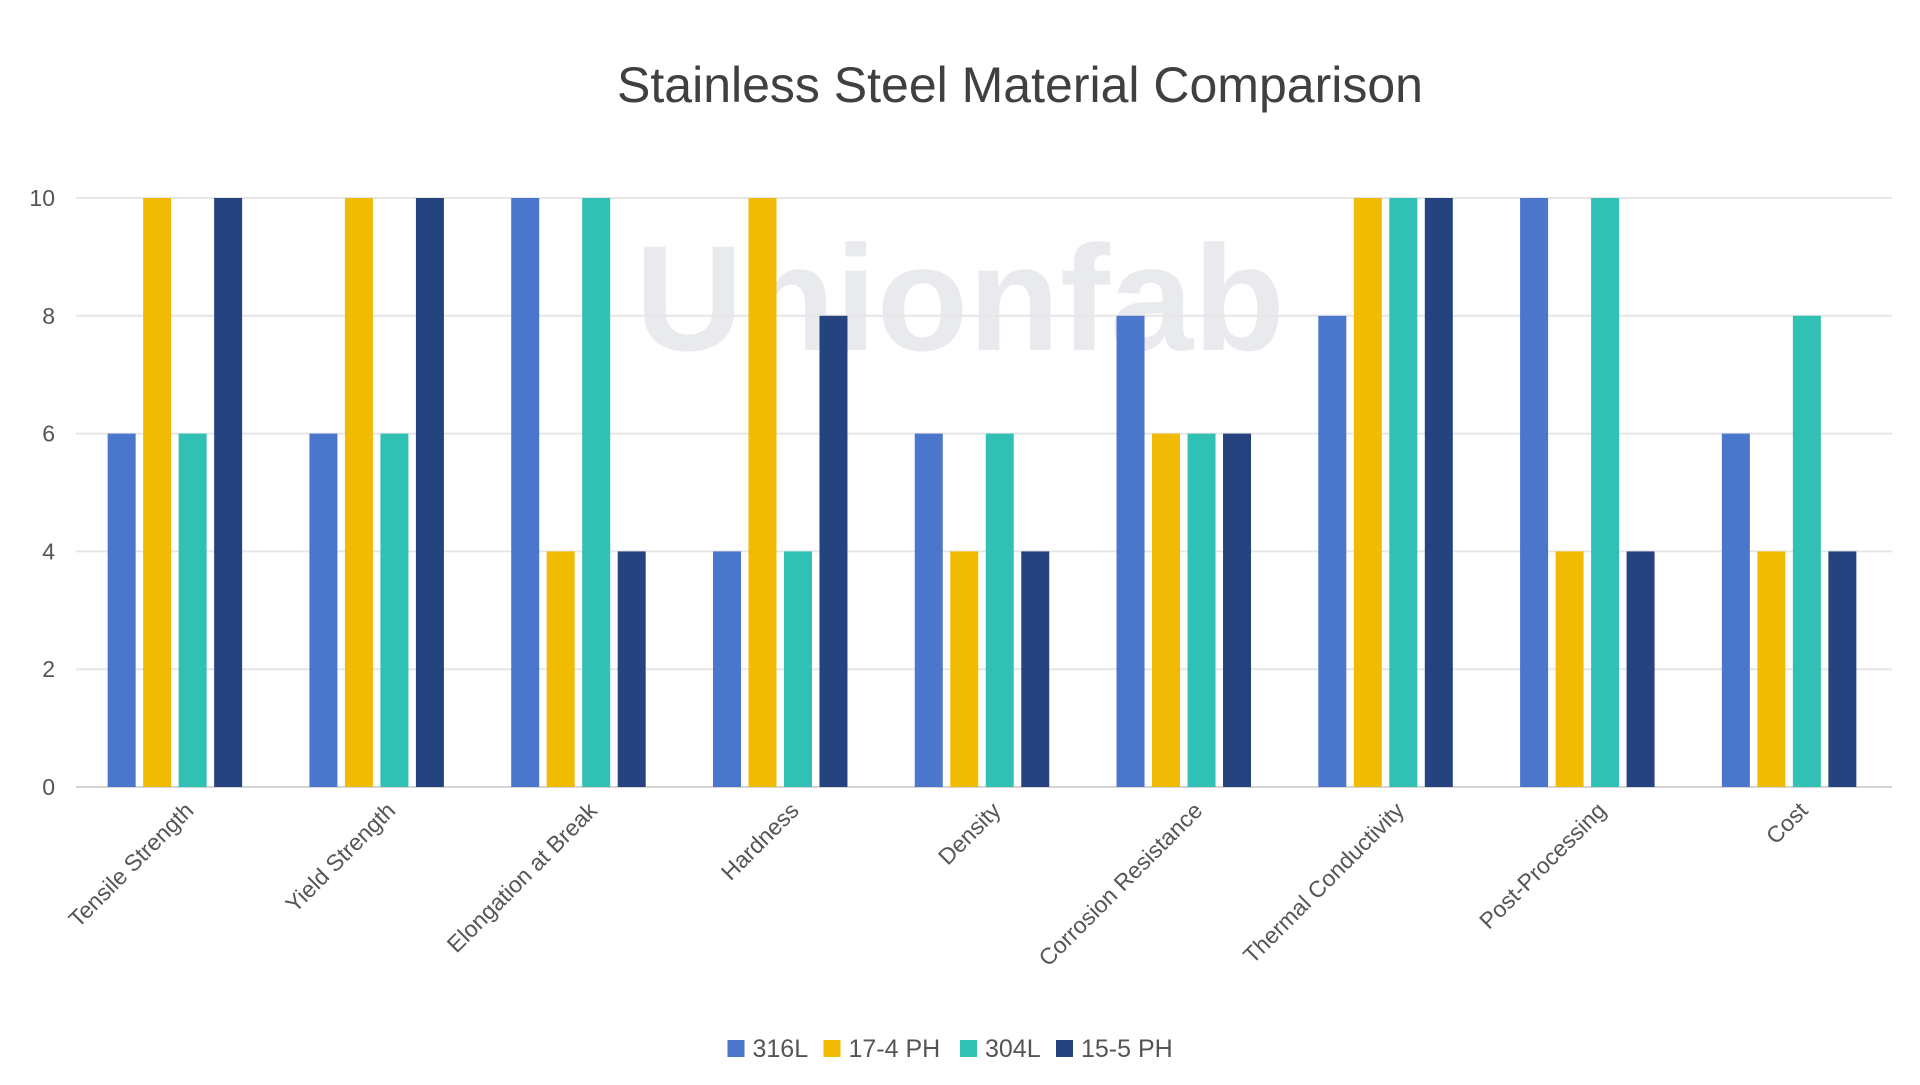 The height and width of the screenshot is (1085, 1920). What do you see at coordinates (1787, 823) in the screenshot?
I see `x-tick-label: Cost` at bounding box center [1787, 823].